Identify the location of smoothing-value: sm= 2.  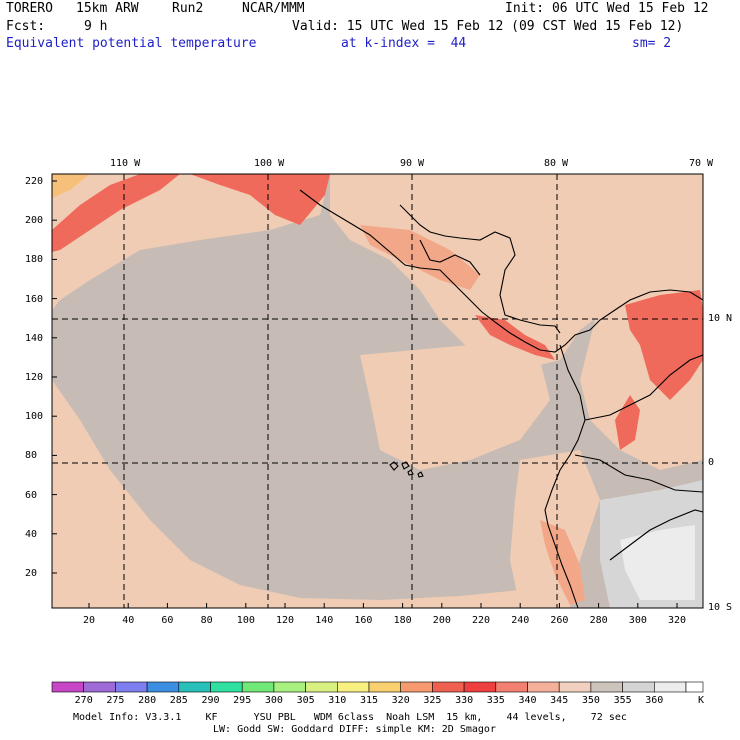
(652, 43).